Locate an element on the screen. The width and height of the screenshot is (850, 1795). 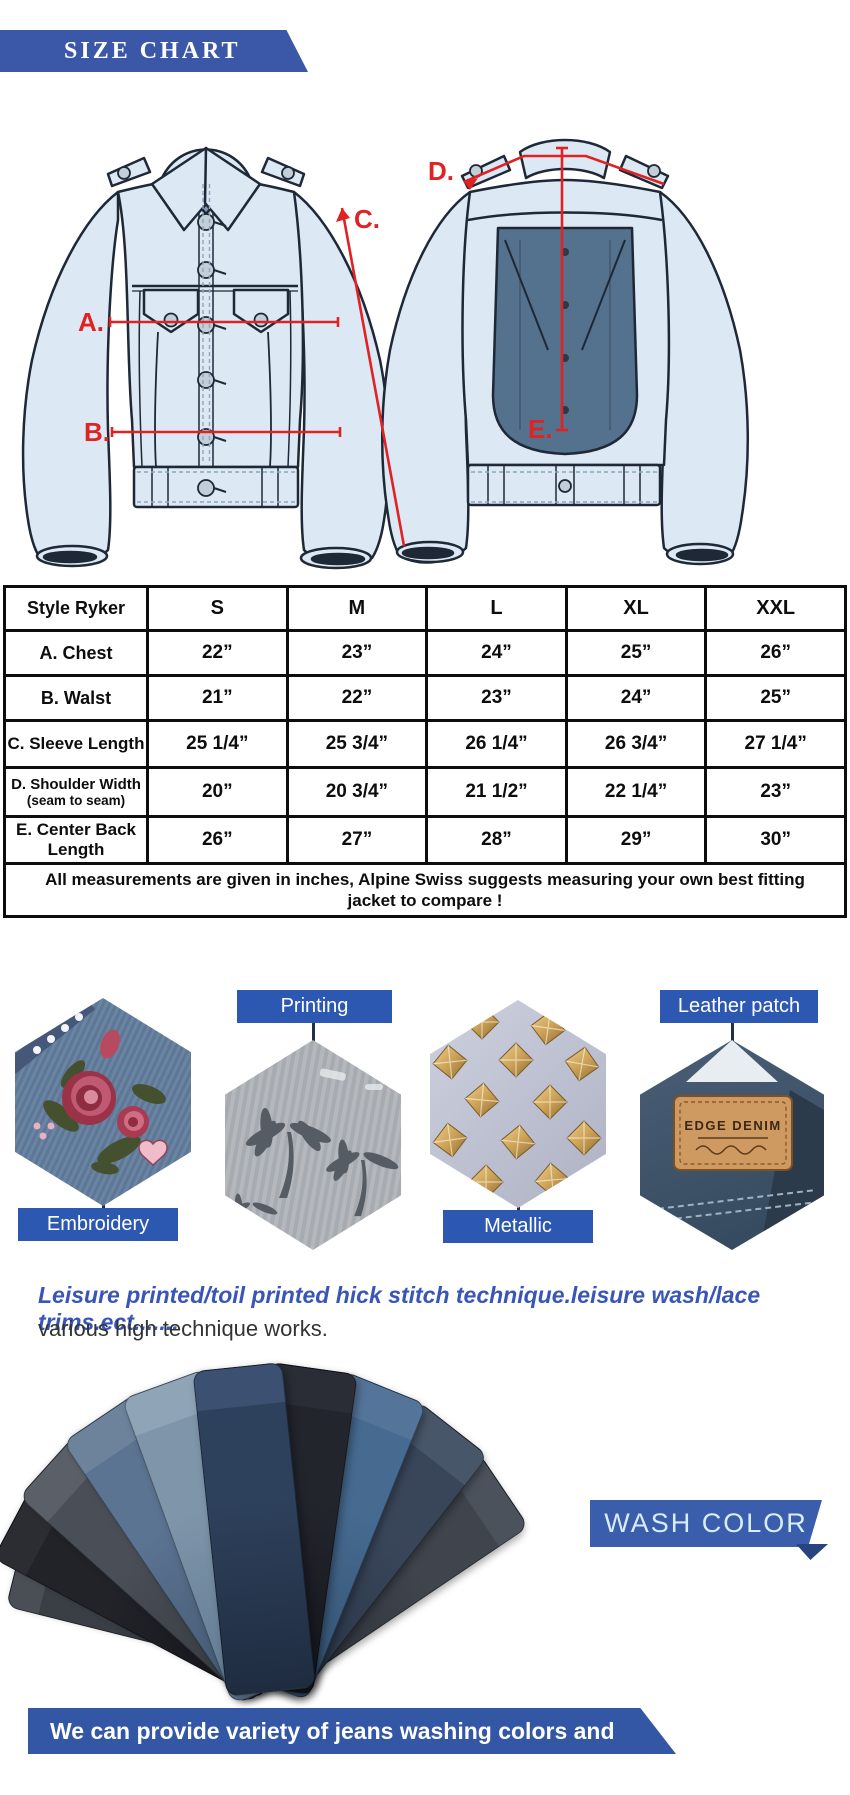
metallic-art is located at coordinates (516, 1102).